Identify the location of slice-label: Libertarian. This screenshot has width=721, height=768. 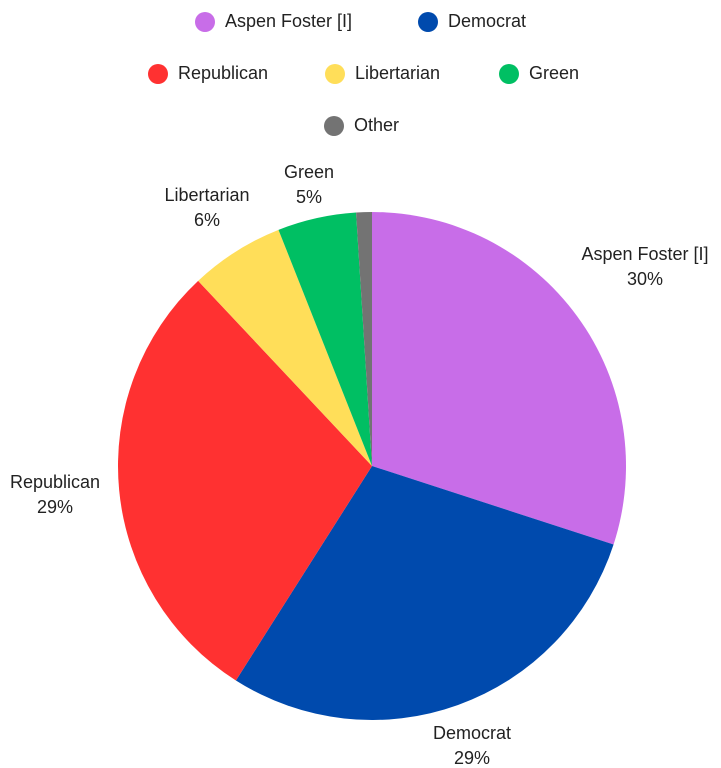
(206, 195).